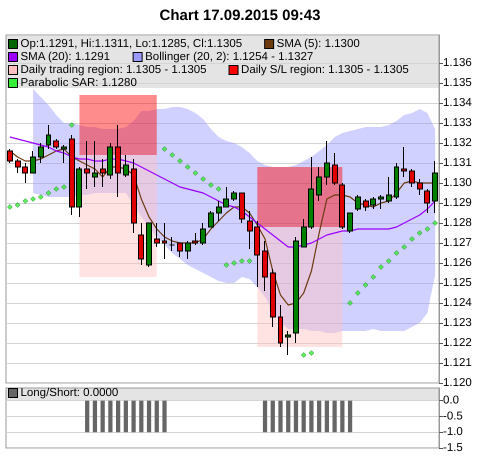  Describe the element at coordinates (453, 432) in the screenshot. I see `y-tick-label: -1.0` at that location.